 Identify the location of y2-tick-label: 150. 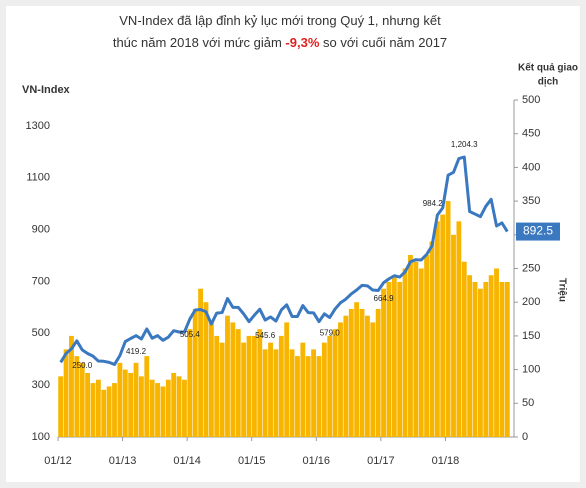
(531, 336).